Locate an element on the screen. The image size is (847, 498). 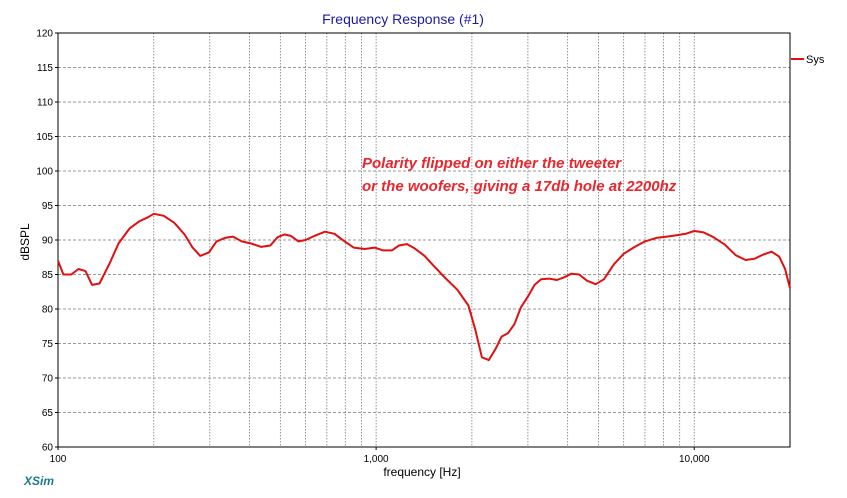
y-tick-label: 85 is located at coordinates (48, 275).